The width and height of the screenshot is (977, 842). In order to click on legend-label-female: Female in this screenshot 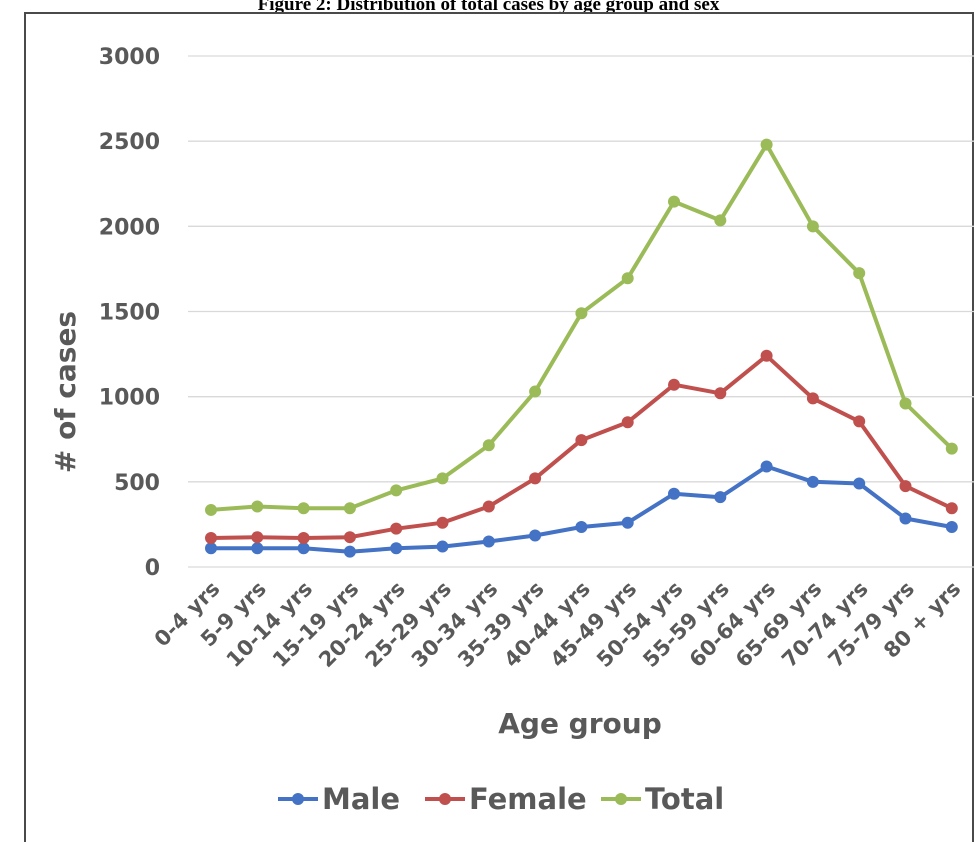, I will do `click(528, 799)`.